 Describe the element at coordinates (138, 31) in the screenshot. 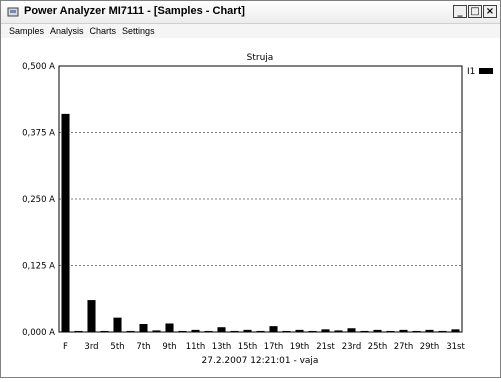

I see `menu-settings: Settings` at that location.